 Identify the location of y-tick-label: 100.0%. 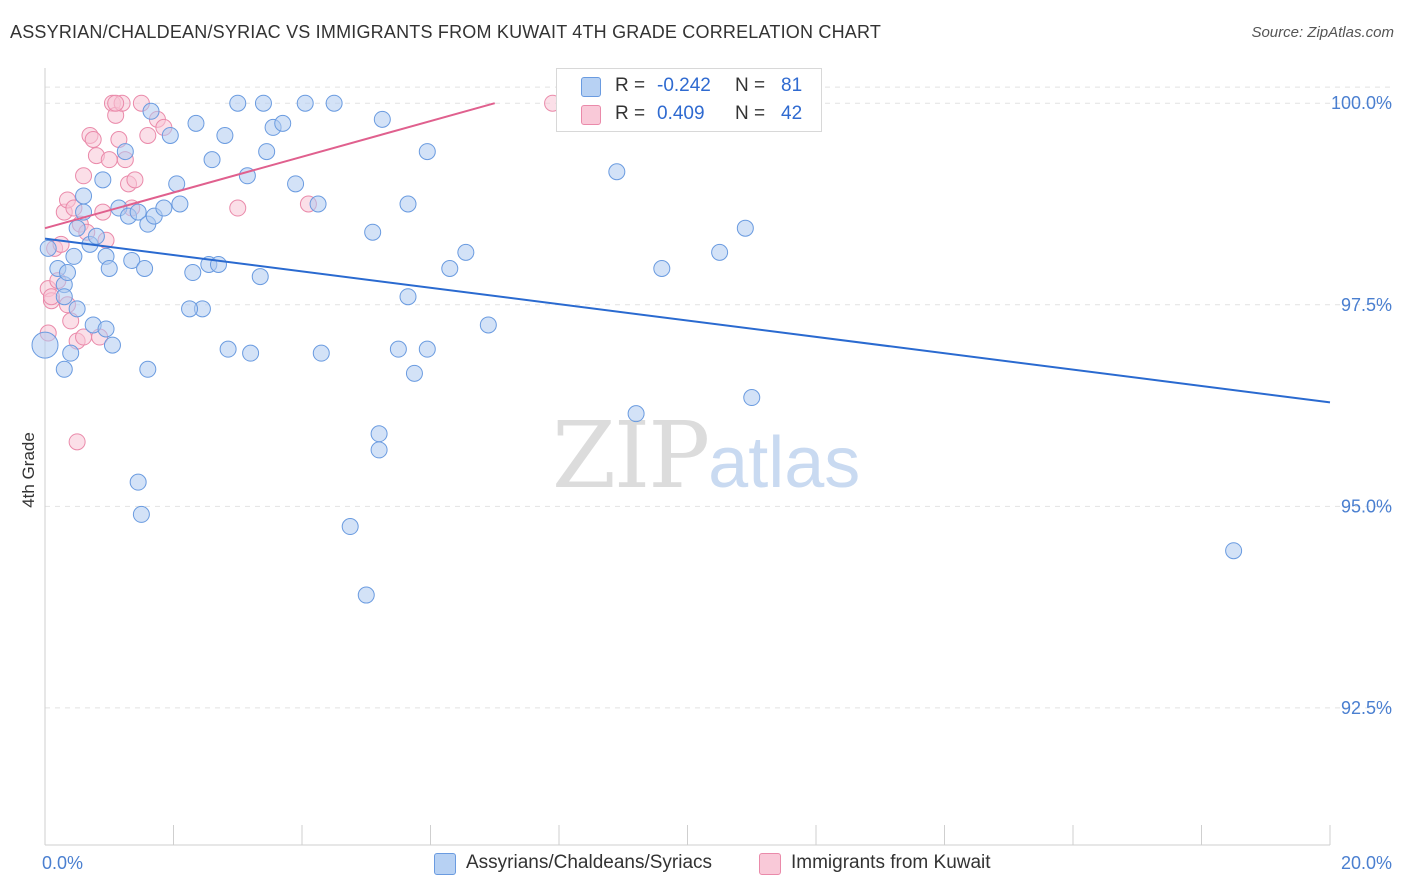
(1361, 103).